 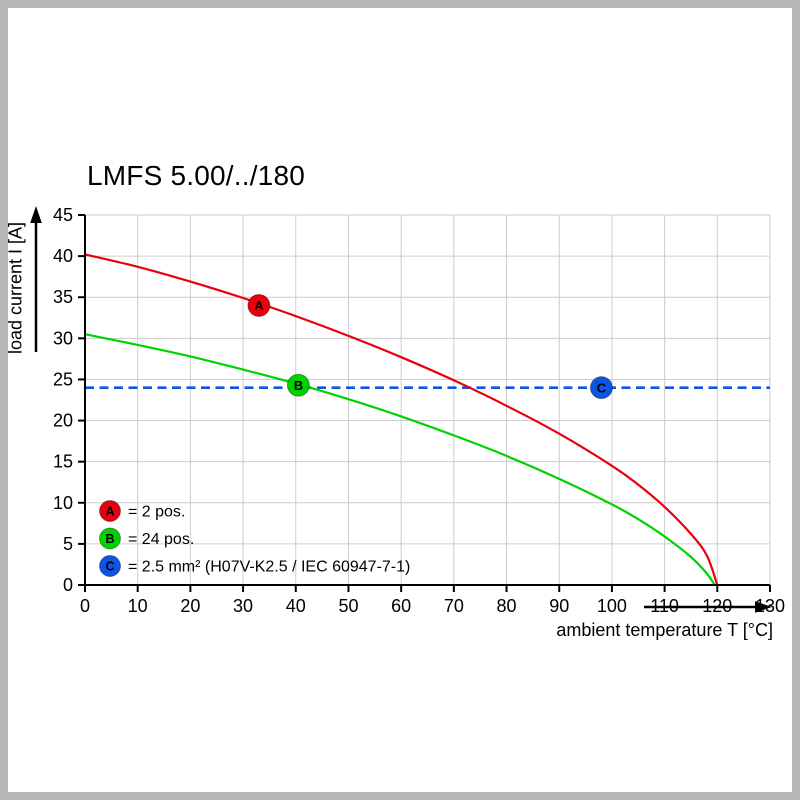 What do you see at coordinates (63, 256) in the screenshot?
I see `y-tick-label: 40` at bounding box center [63, 256].